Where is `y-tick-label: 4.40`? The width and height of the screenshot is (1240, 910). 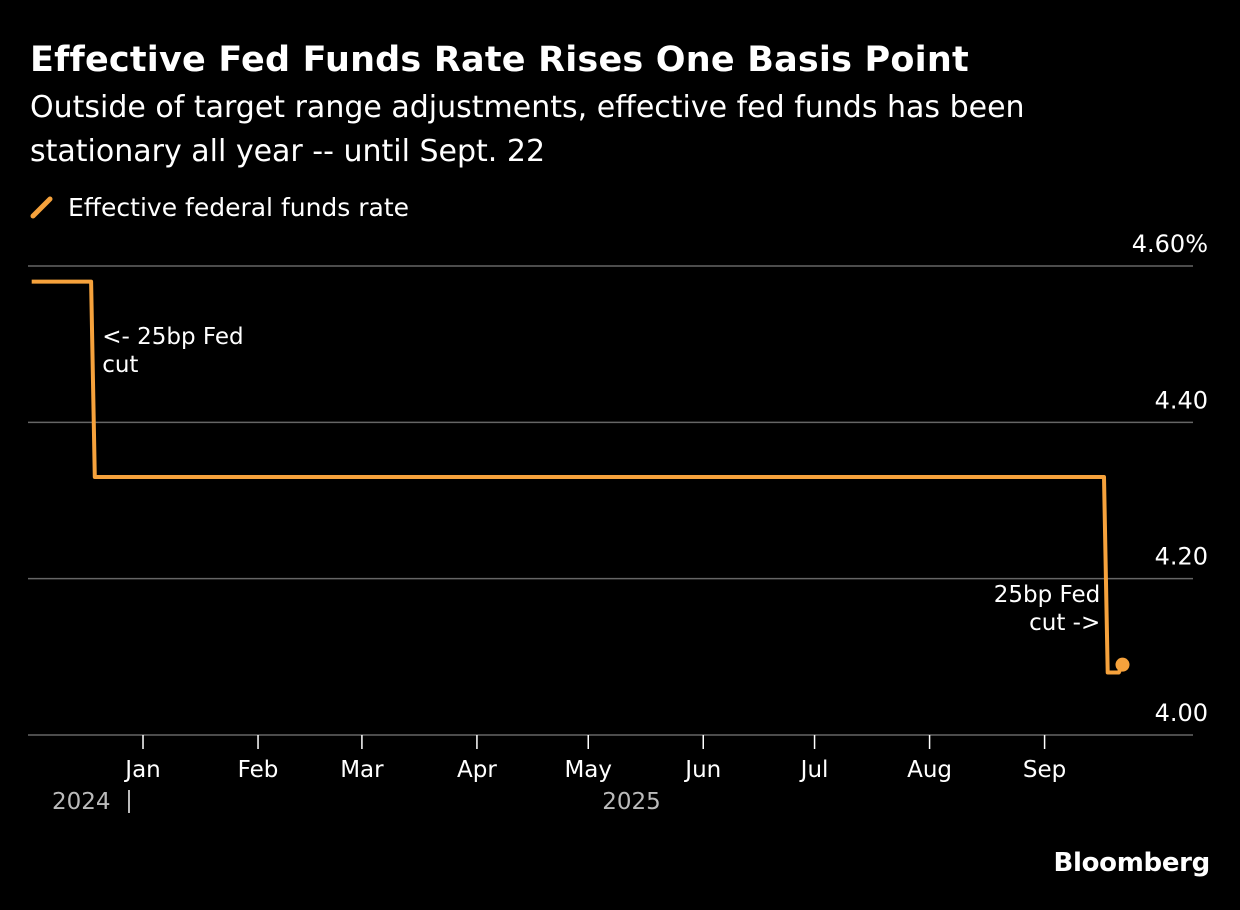
y-tick-label: 4.40 is located at coordinates (1181, 400).